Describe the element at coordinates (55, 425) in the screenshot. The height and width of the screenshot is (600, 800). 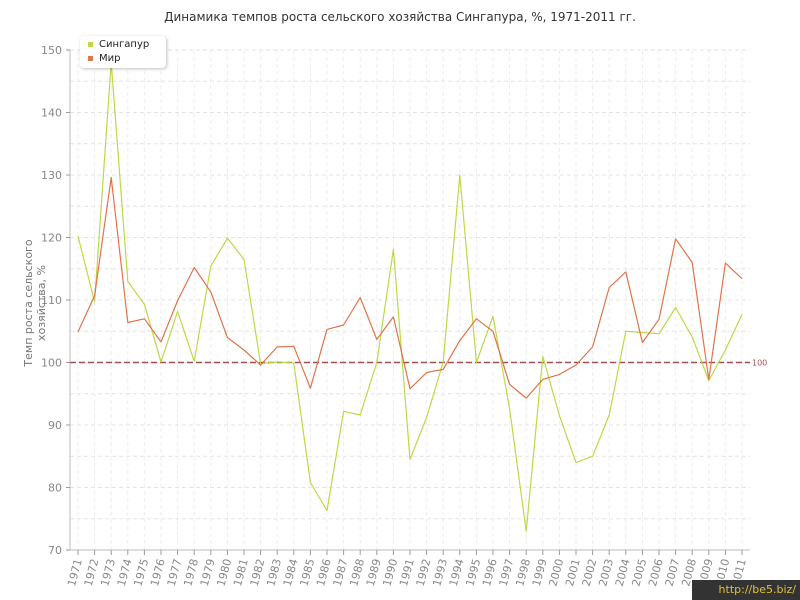
I see `y-tick-label: 90` at that location.